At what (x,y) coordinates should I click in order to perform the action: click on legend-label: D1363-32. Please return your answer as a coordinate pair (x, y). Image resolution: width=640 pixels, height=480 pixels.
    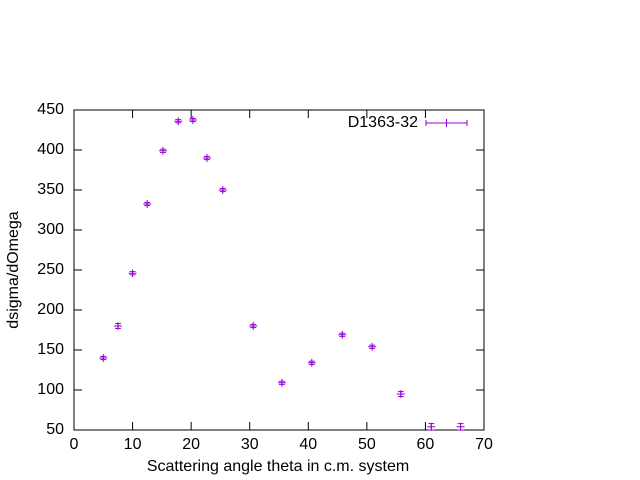
    Looking at the image, I should click on (383, 122).